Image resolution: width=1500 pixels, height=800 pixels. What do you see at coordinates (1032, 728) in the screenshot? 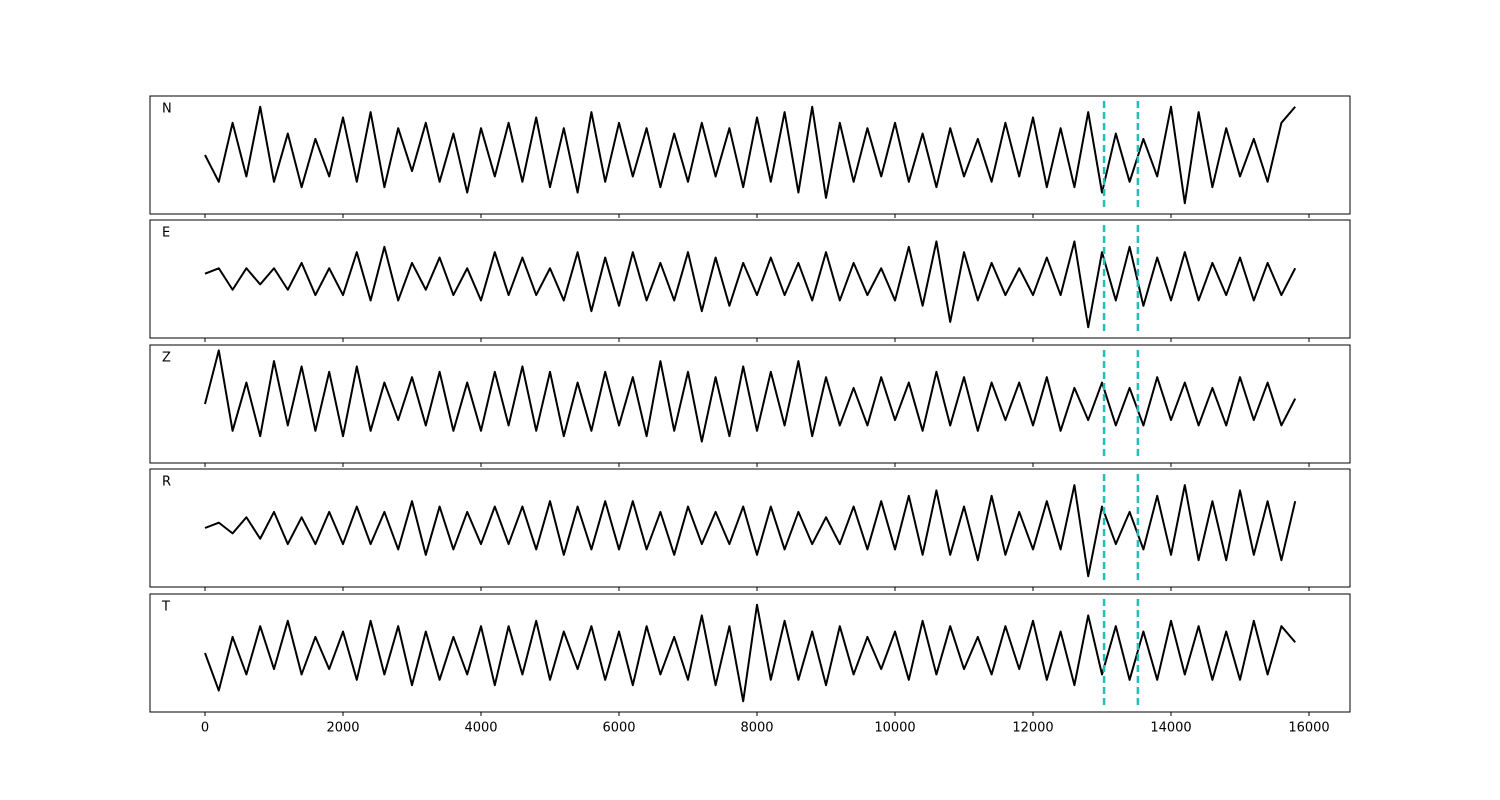
I see `x-tick-label: 12000` at bounding box center [1032, 728].